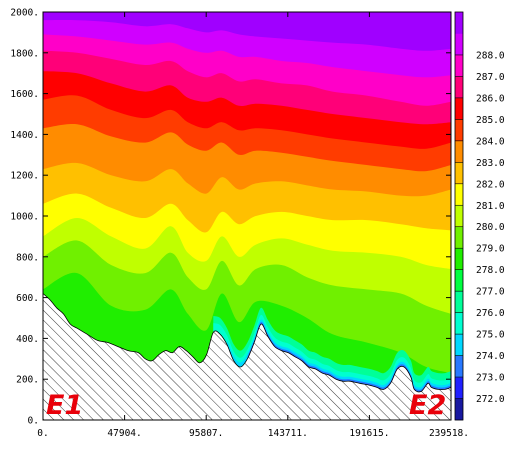  What do you see at coordinates (490, 120) in the screenshot?
I see `colorbar-label: 285.0` at bounding box center [490, 120].